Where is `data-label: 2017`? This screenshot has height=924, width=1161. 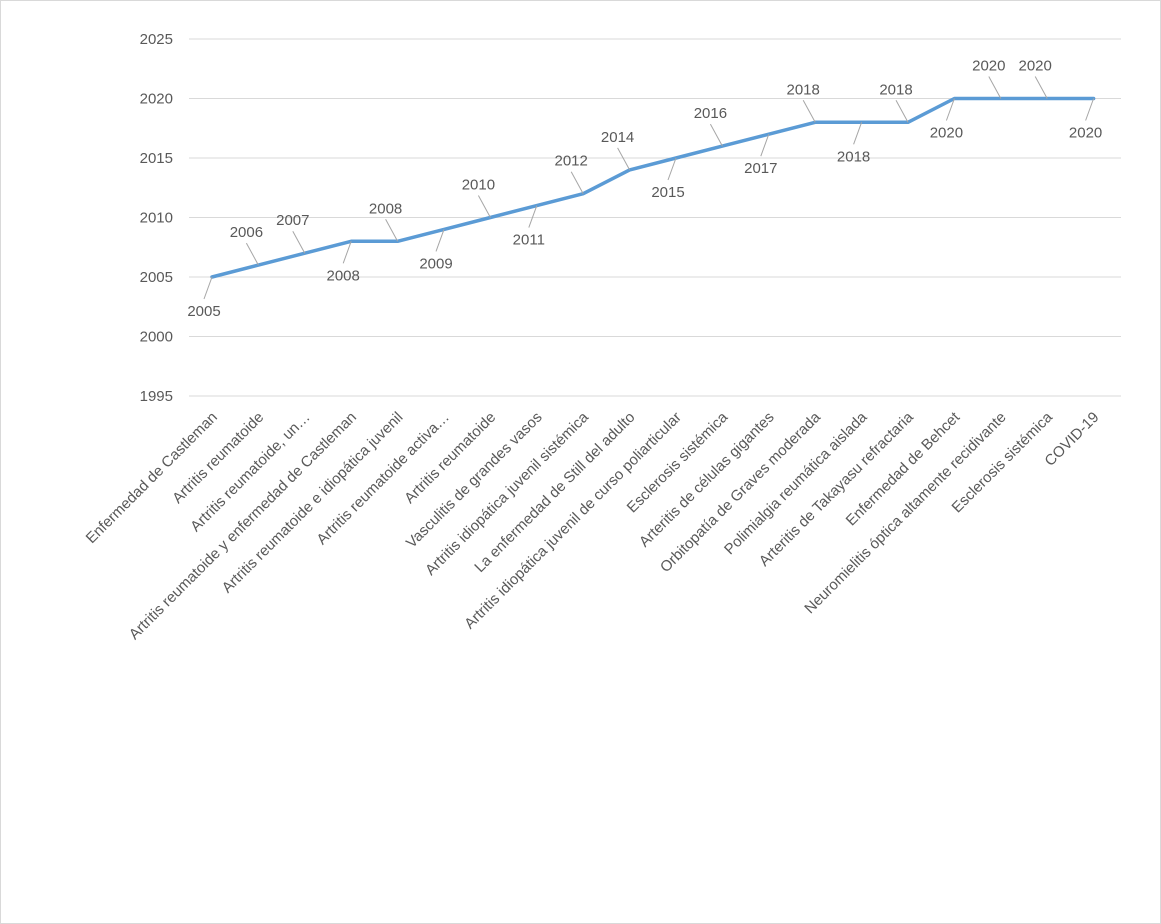
data-label: 2017 is located at coordinates (760, 168).